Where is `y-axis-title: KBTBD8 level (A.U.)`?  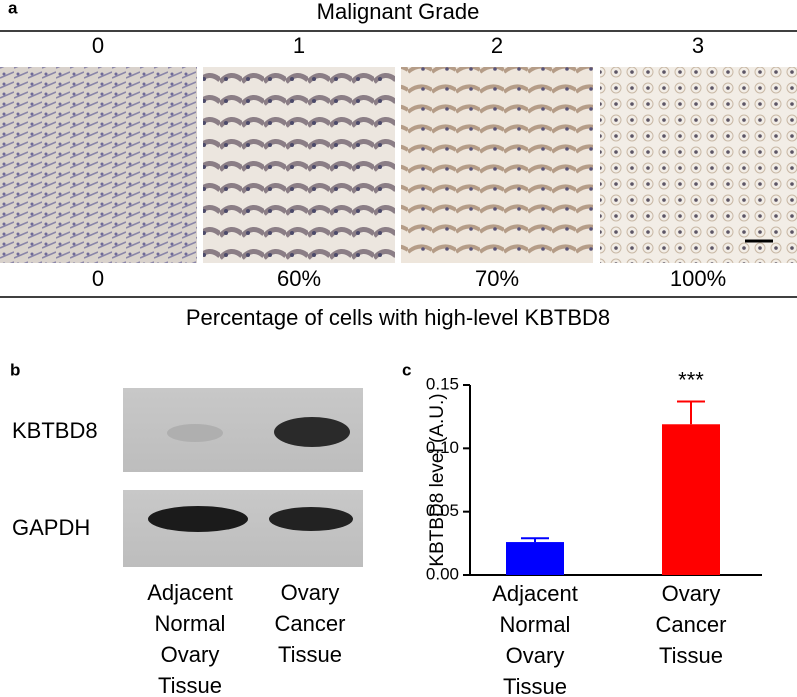 y-axis-title: KBTBD8 level (A.U.) is located at coordinates (437, 479).